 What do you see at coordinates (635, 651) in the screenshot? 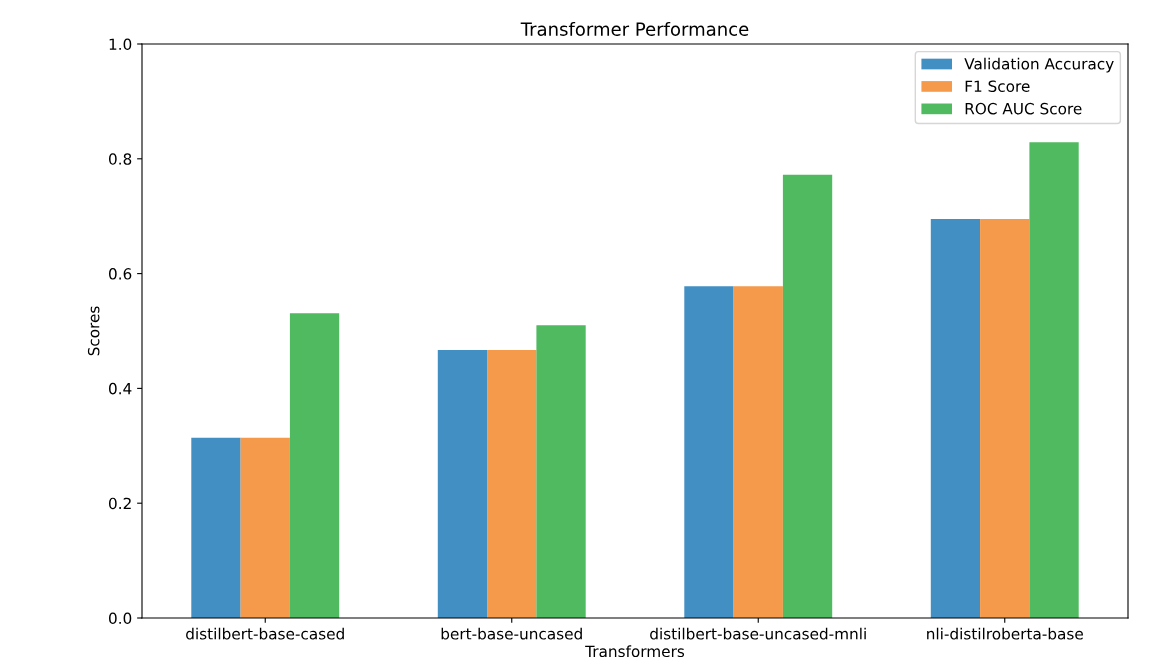
I see `x-axis-title: Transformers` at bounding box center [635, 651].